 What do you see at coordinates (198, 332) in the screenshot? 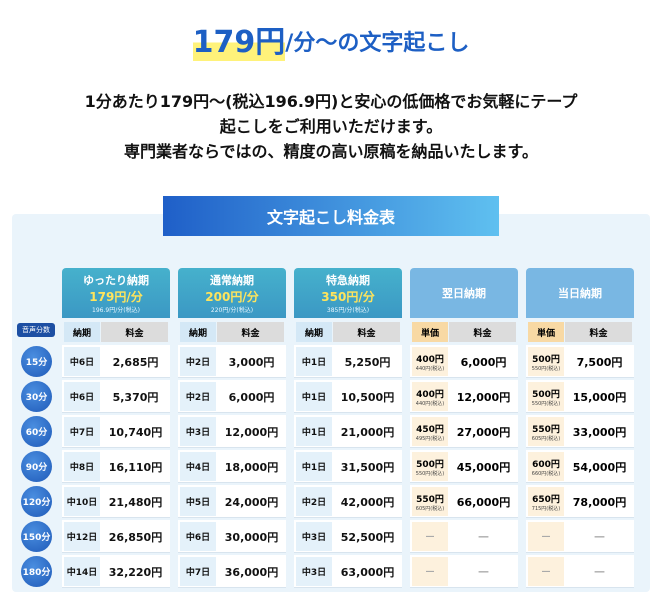
I see `column-header: 納期` at bounding box center [198, 332].